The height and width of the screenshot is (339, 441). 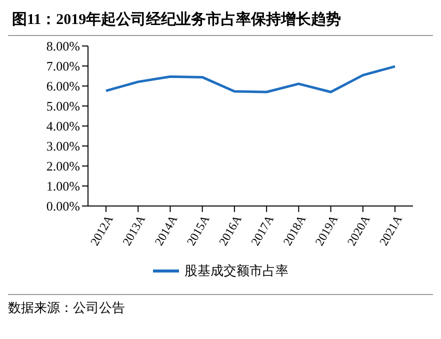 I want to click on source-note: 数据来源：公司公告, so click(x=67, y=308).